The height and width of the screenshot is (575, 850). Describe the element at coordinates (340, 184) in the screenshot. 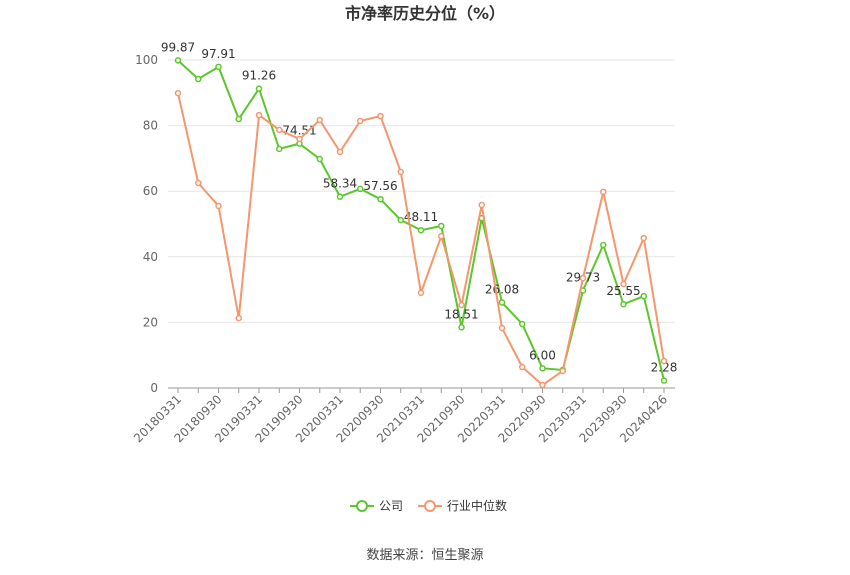

I see `data-label: 58.34` at that location.